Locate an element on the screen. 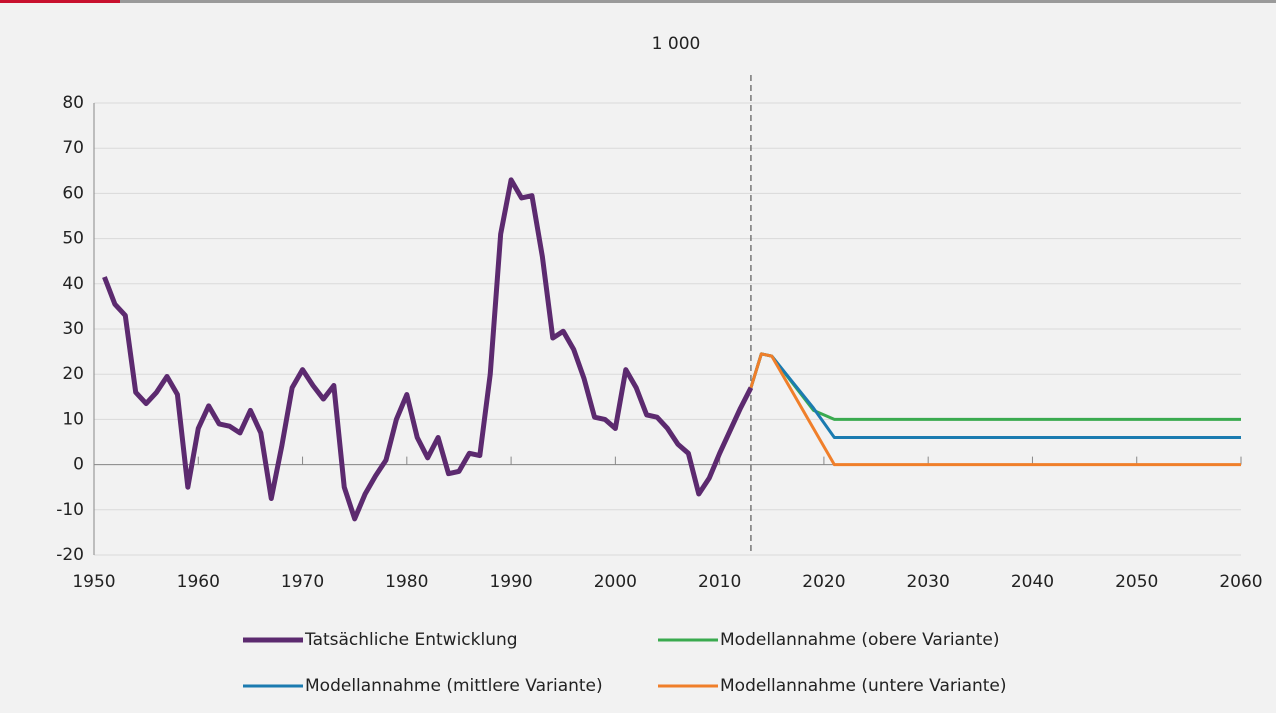  y-tick-label: 0 is located at coordinates (78, 465).